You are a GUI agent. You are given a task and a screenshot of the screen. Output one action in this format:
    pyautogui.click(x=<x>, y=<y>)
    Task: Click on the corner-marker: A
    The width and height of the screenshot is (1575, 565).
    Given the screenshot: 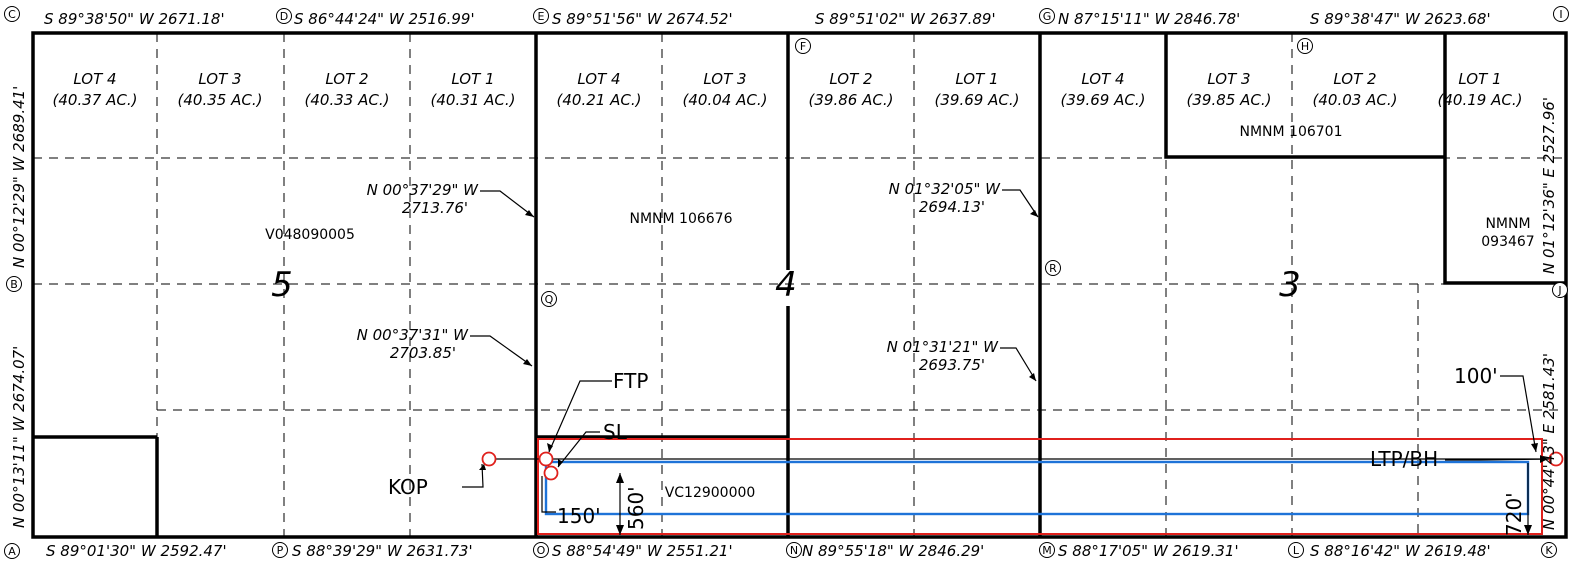 What is the action you would take?
    pyautogui.click(x=12, y=551)
    